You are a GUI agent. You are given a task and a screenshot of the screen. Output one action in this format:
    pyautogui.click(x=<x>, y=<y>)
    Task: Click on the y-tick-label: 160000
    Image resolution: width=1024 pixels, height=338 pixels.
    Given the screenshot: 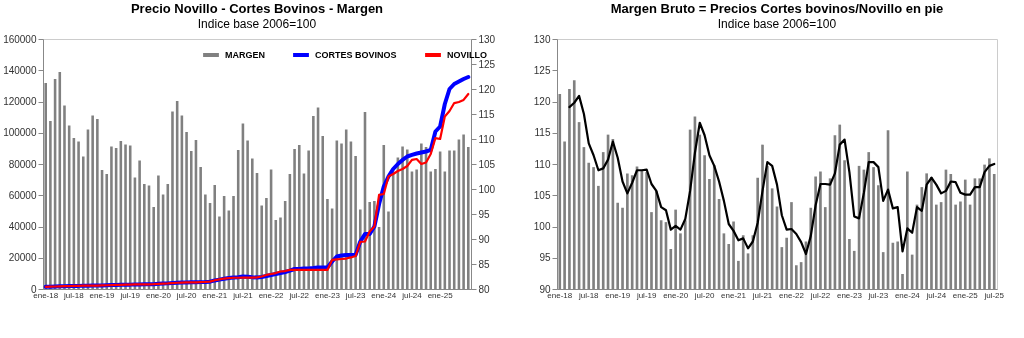 What is the action you would take?
    pyautogui.click(x=20, y=39)
    